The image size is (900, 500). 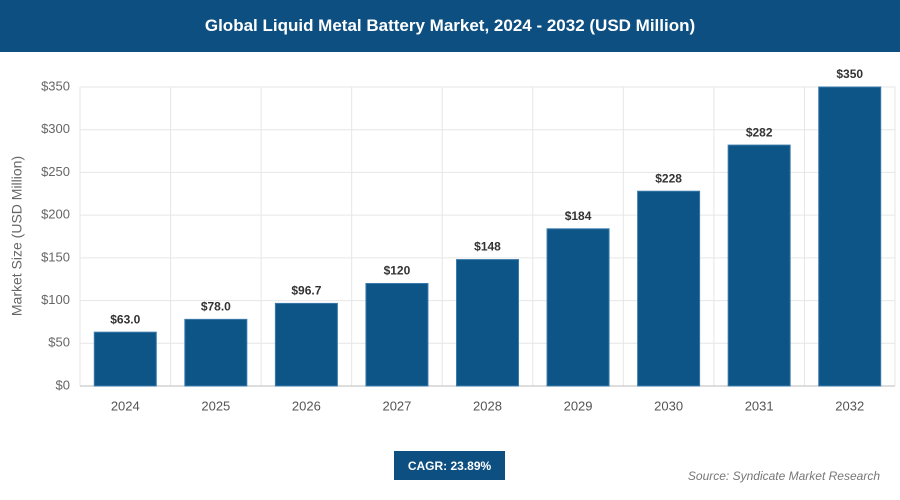 What do you see at coordinates (55, 214) in the screenshot?
I see `y-tick-label: $200` at bounding box center [55, 214].